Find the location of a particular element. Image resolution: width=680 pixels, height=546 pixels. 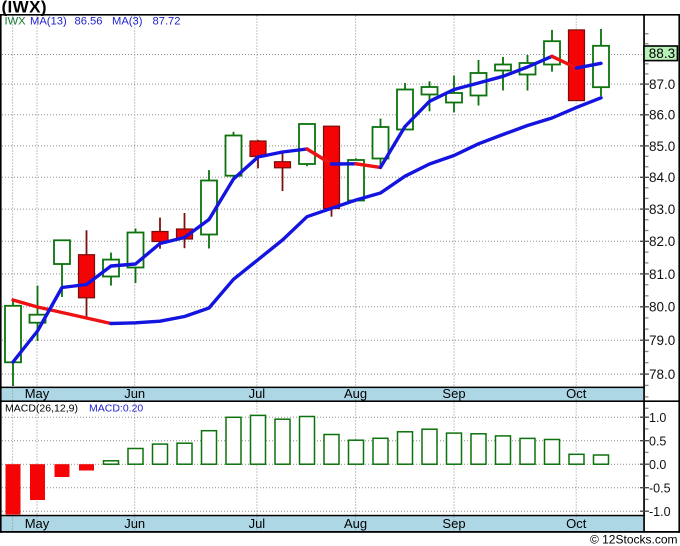

svg-text: 1.0 is located at coordinates (657, 418).